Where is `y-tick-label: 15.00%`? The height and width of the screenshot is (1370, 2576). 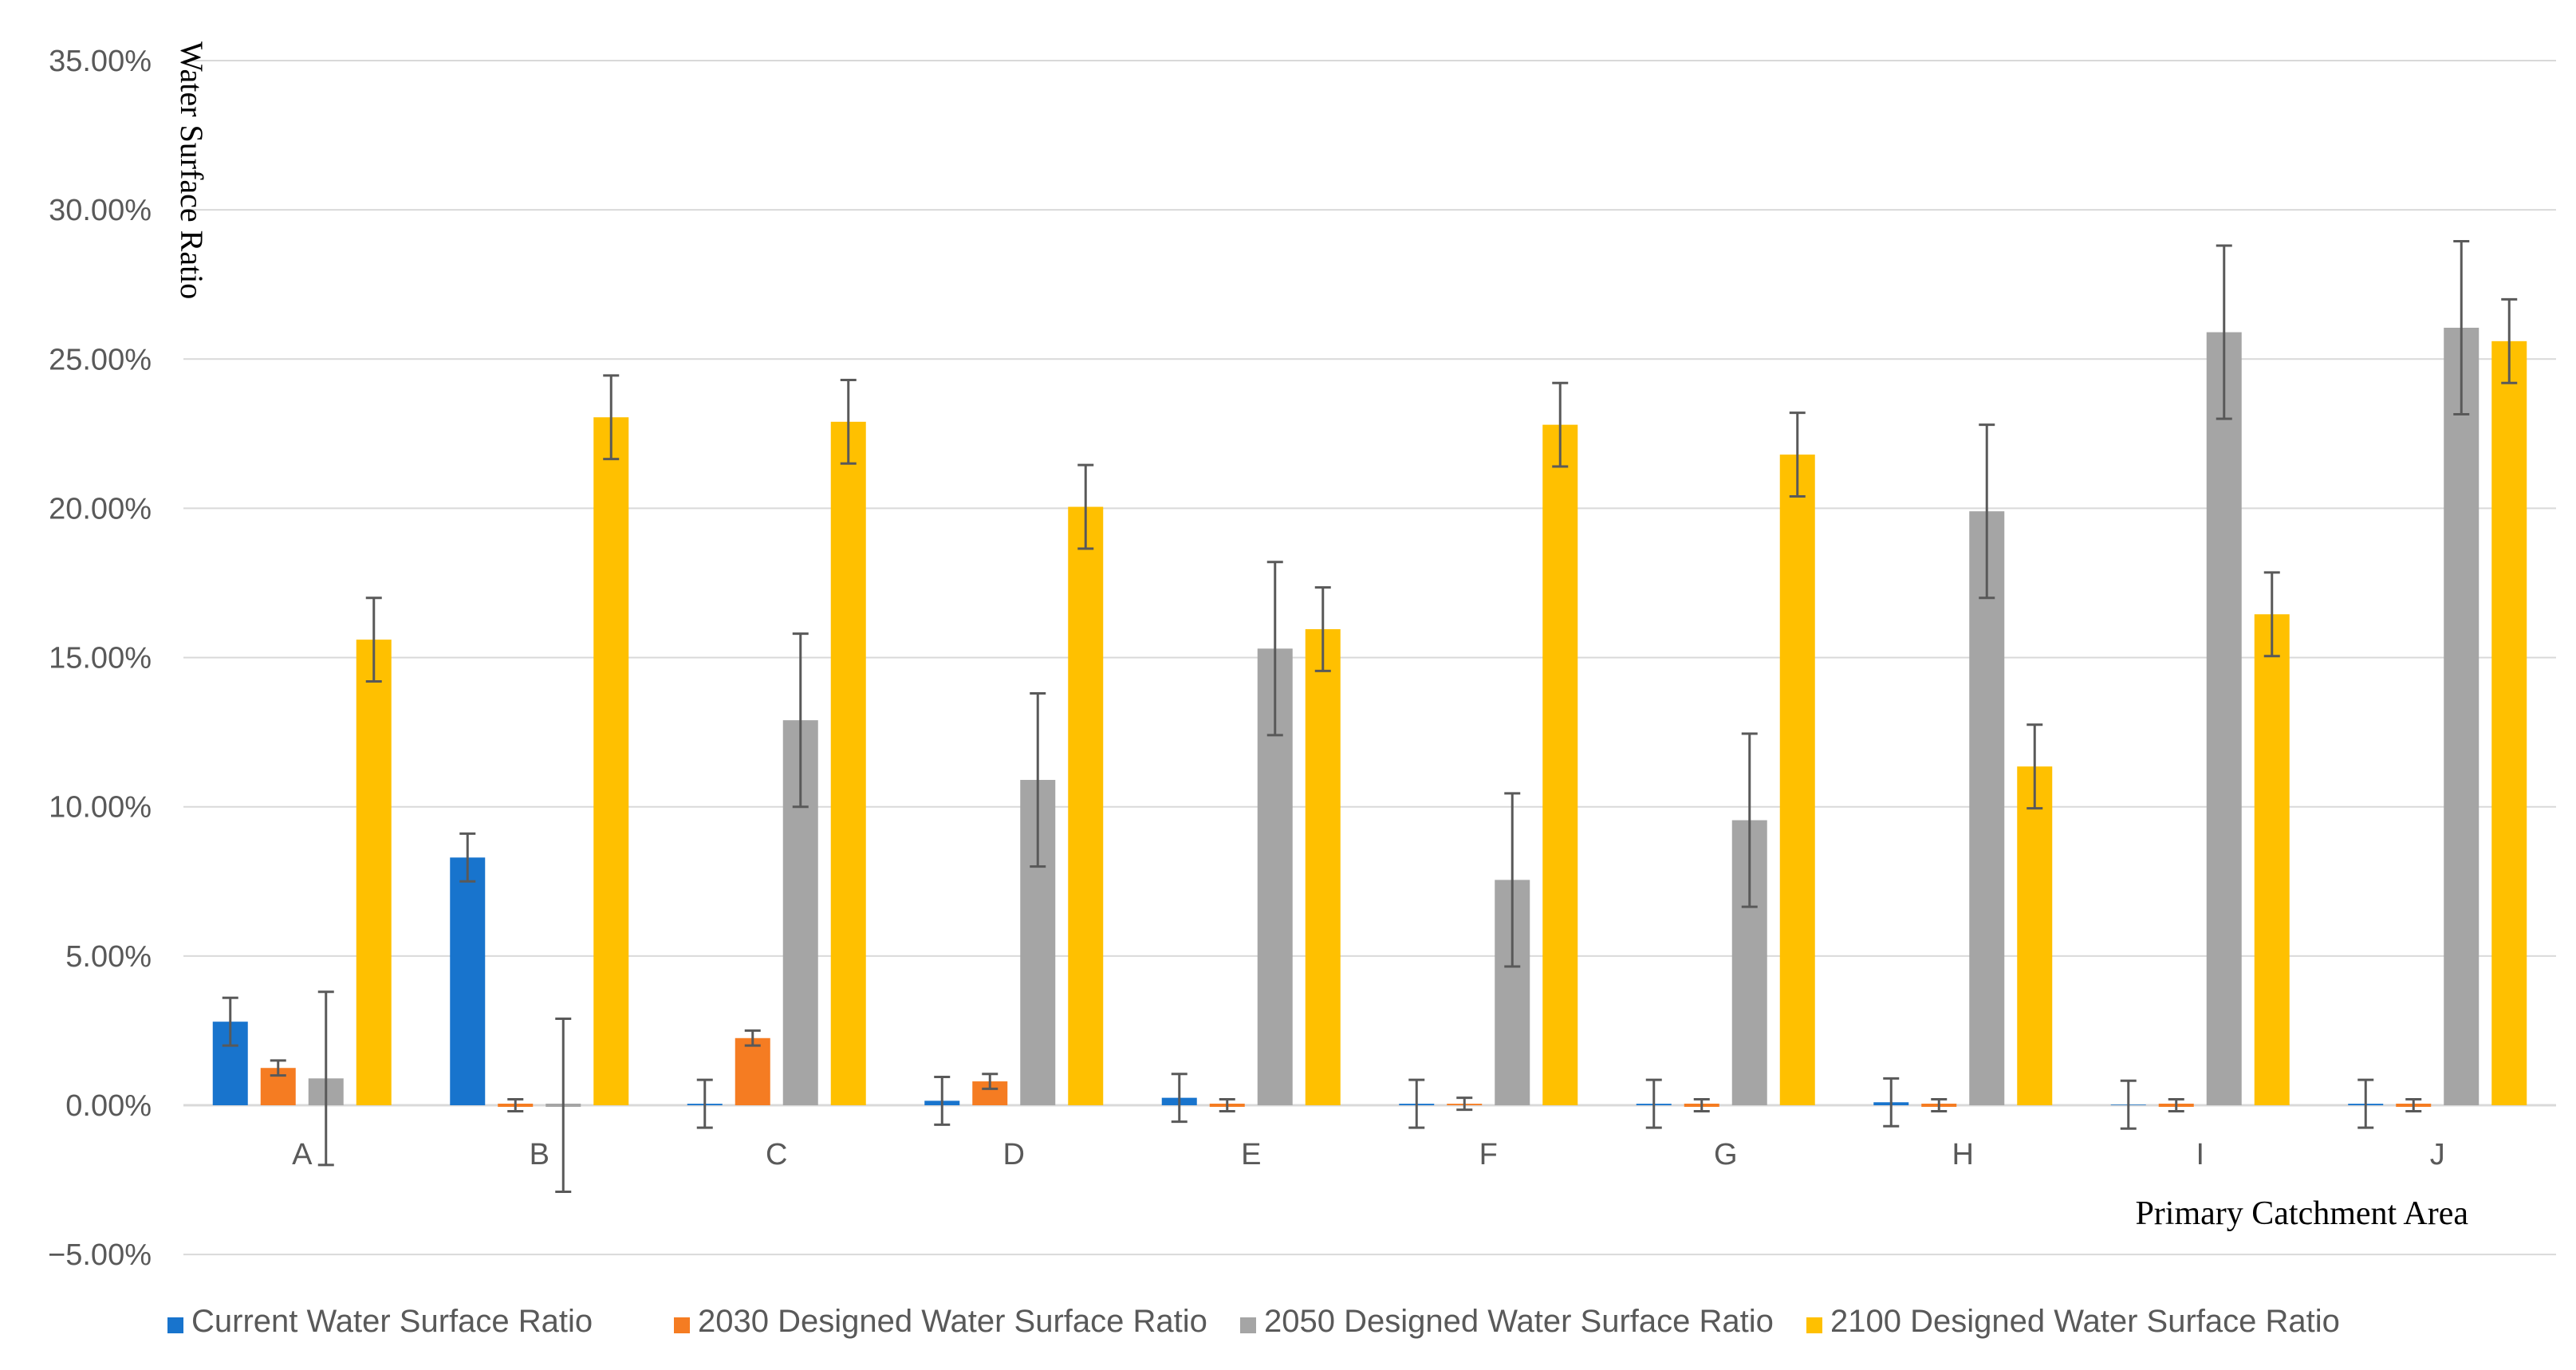
y-tick-label: 15.00% is located at coordinates (100, 658).